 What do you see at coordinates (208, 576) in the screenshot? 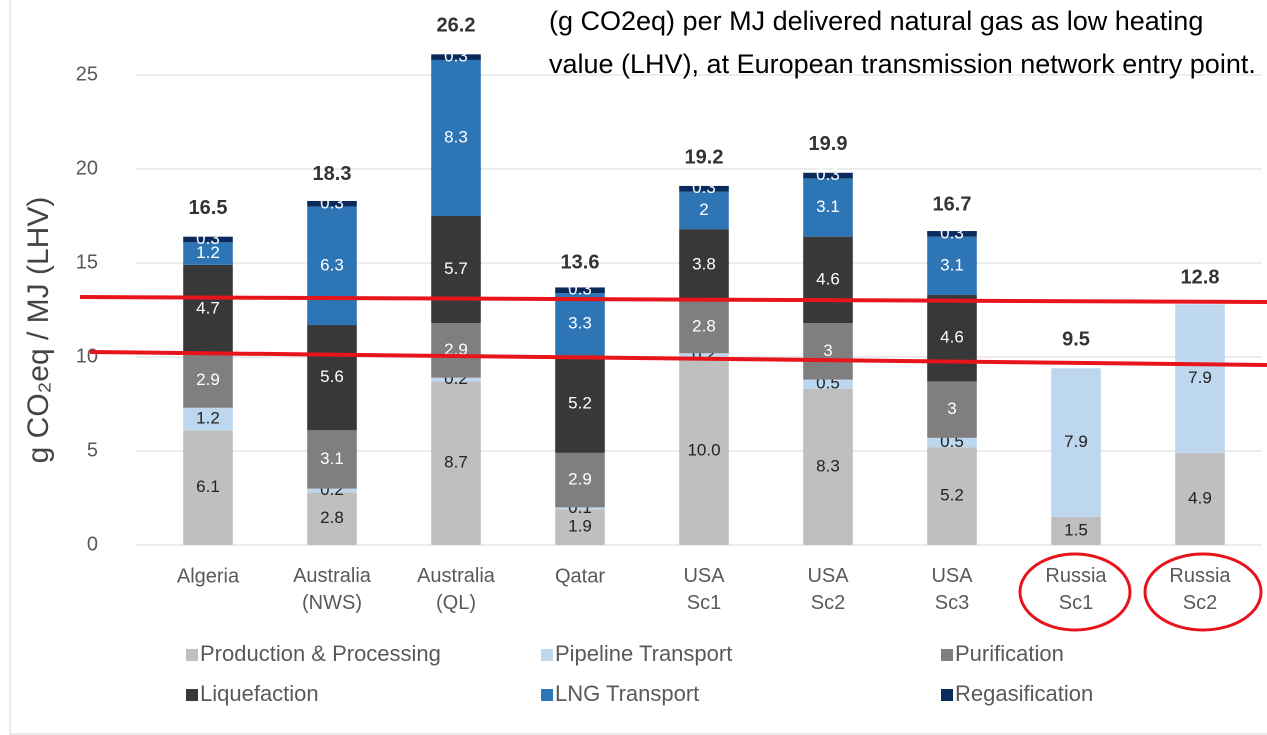
I see `x-tick-label: Algeria` at bounding box center [208, 576].